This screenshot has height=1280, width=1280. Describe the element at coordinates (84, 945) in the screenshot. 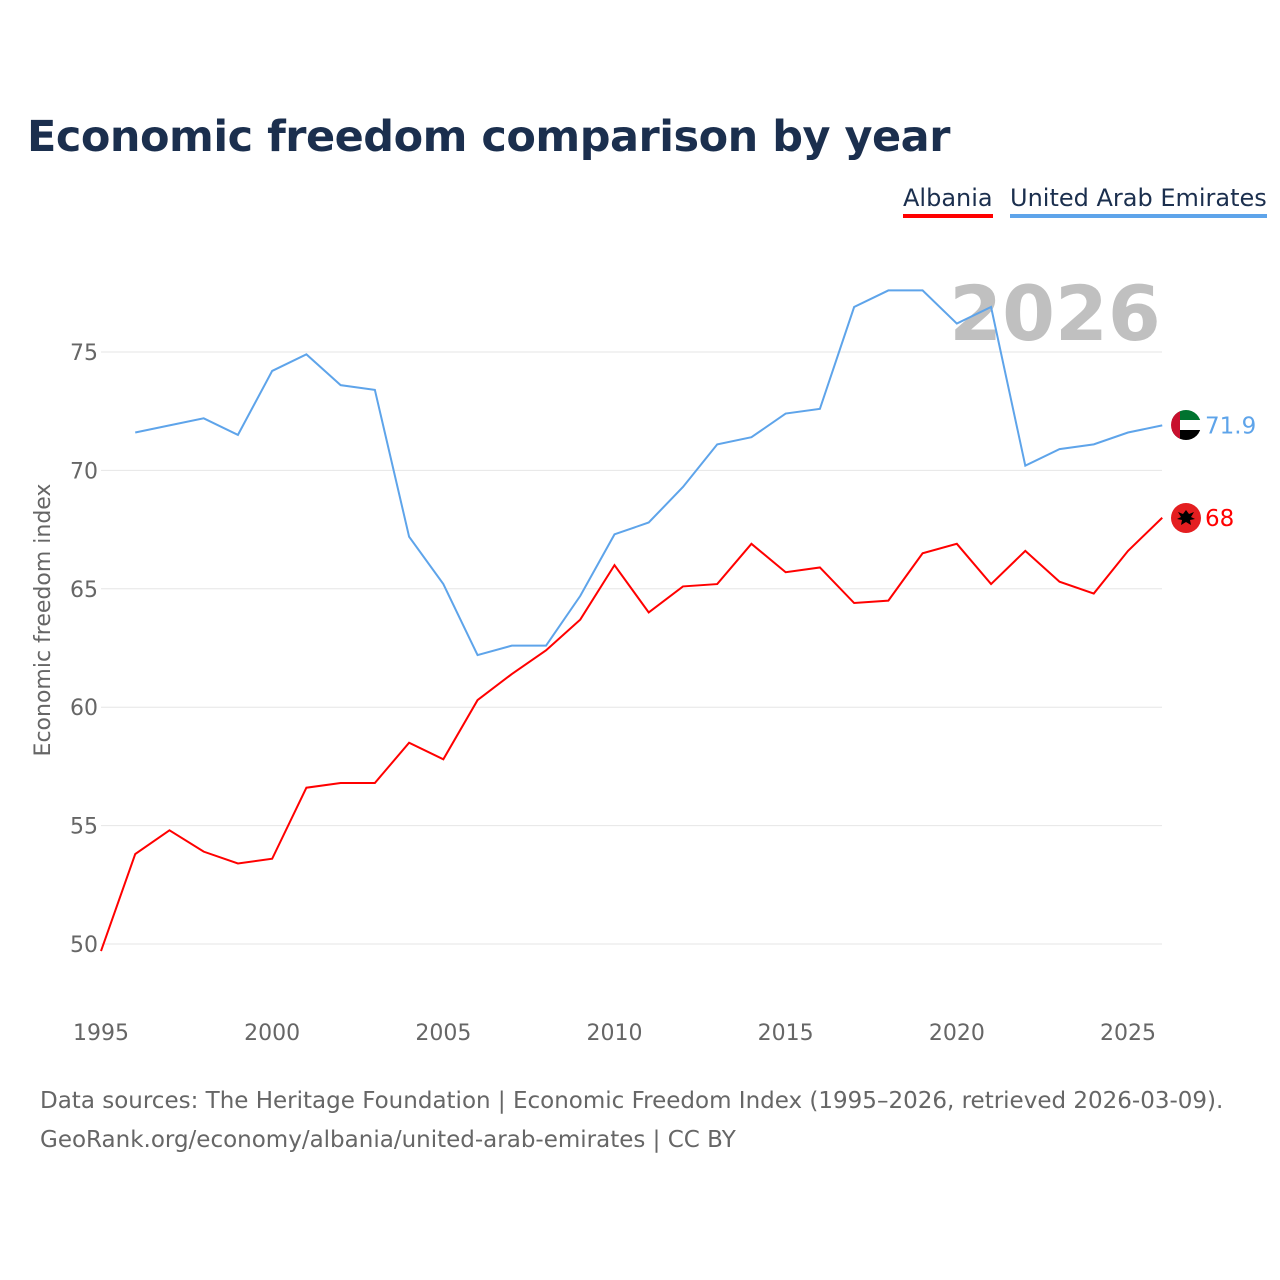

I see `y-tick-label: 50` at that location.